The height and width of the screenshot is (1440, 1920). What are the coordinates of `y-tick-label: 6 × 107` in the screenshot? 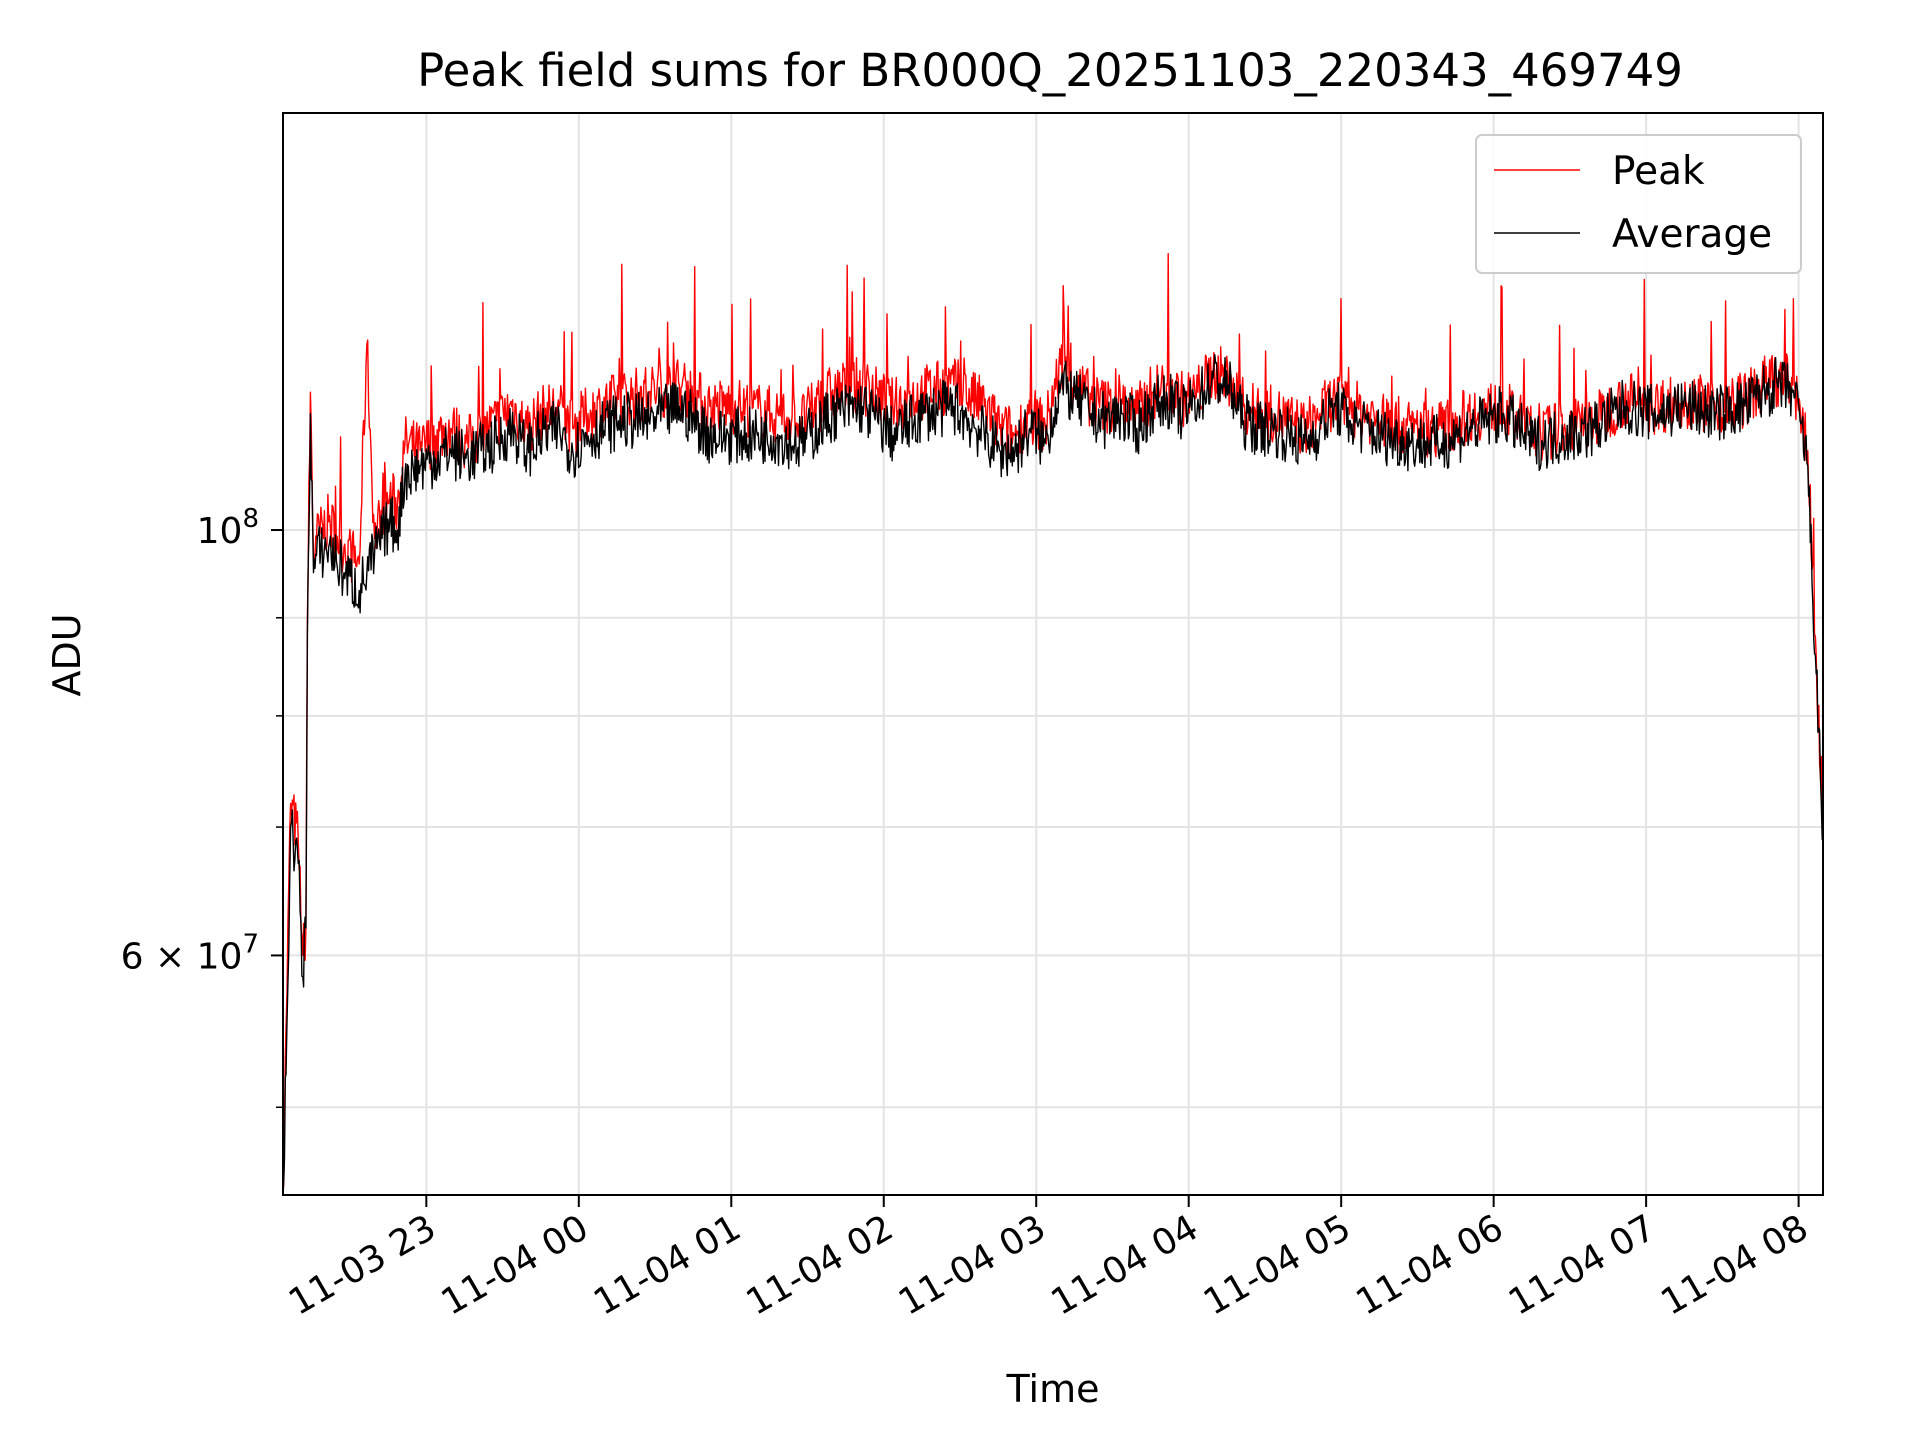 It's located at (190, 953).